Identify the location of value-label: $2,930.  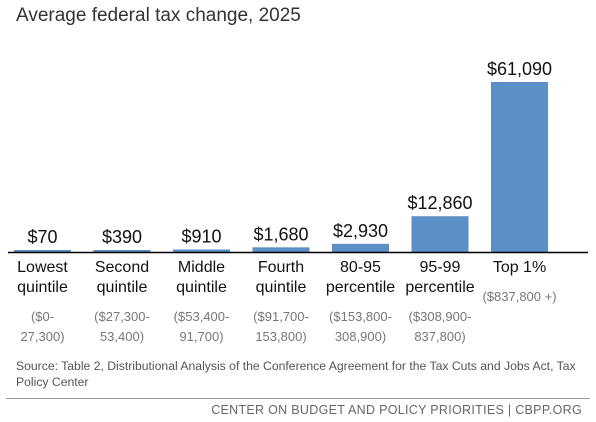
(360, 231).